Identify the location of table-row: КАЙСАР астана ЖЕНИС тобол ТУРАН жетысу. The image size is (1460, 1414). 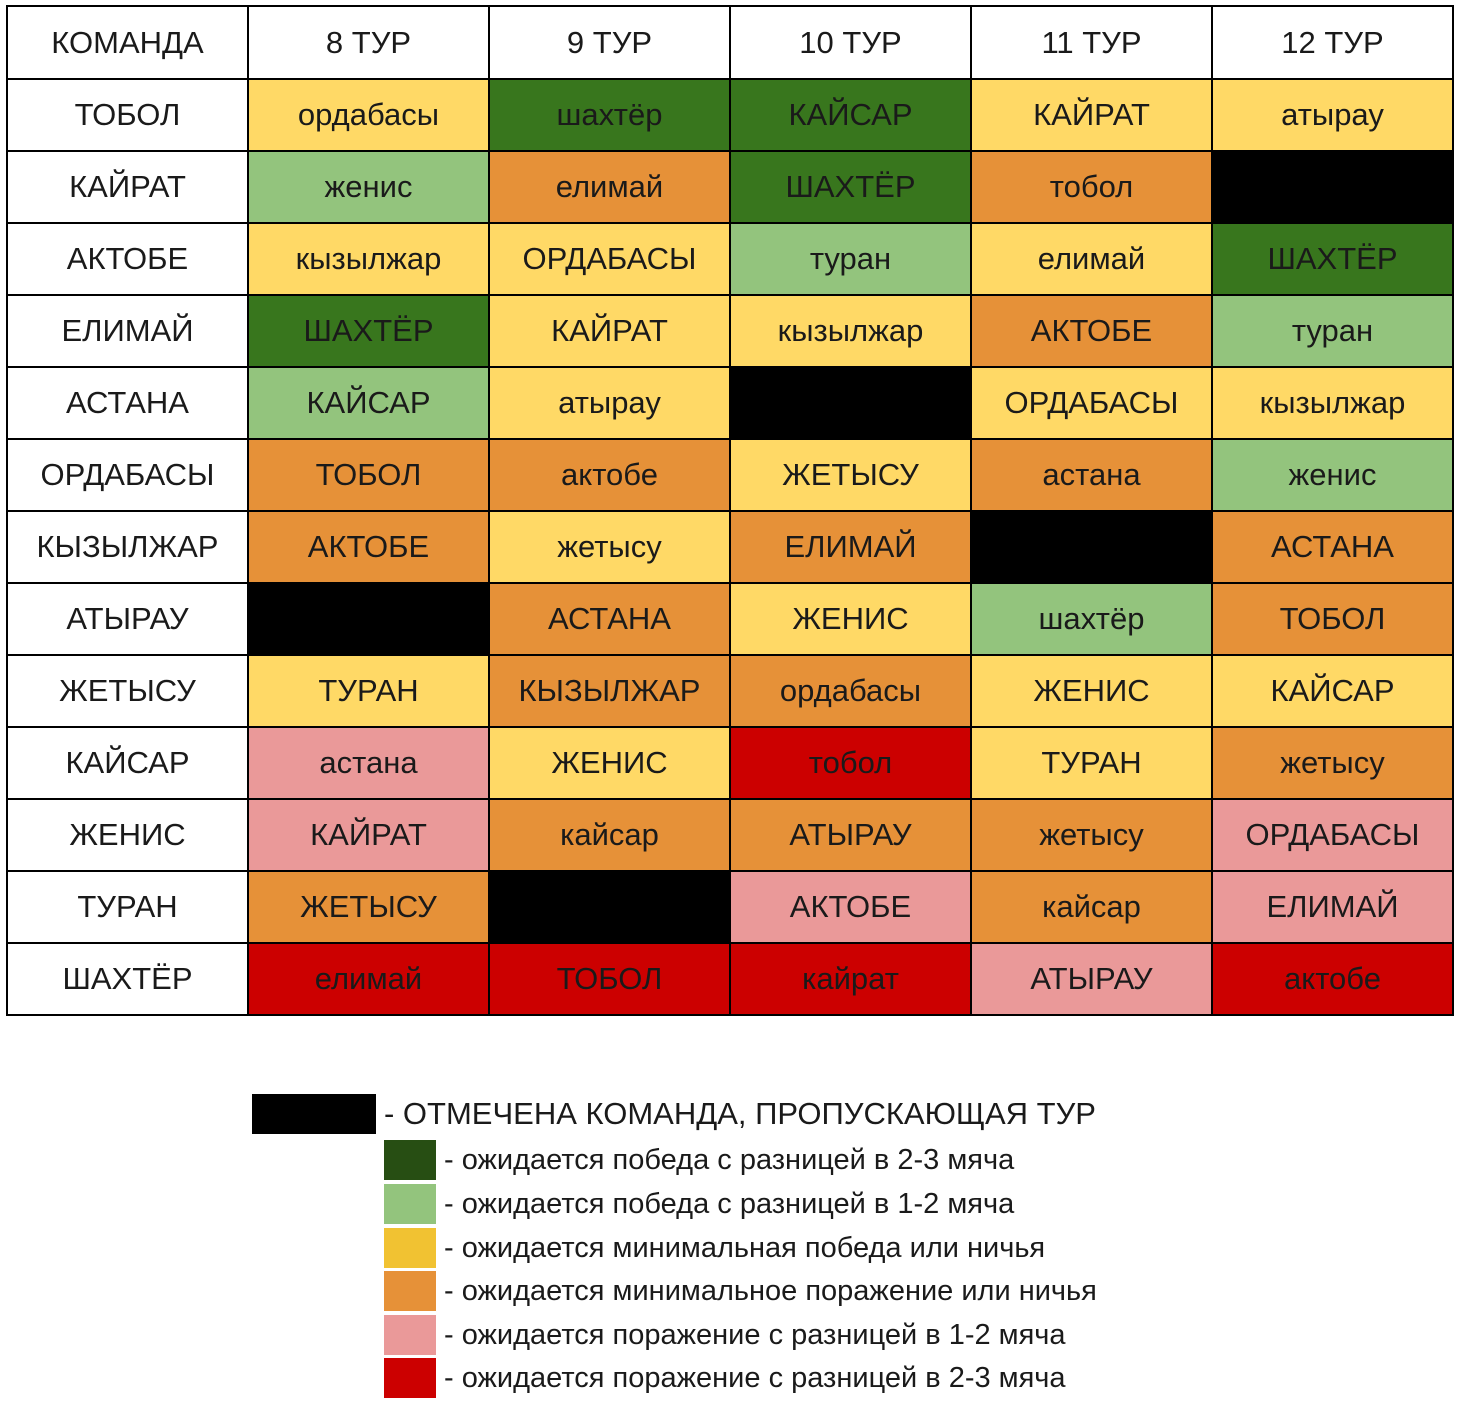
(730, 763).